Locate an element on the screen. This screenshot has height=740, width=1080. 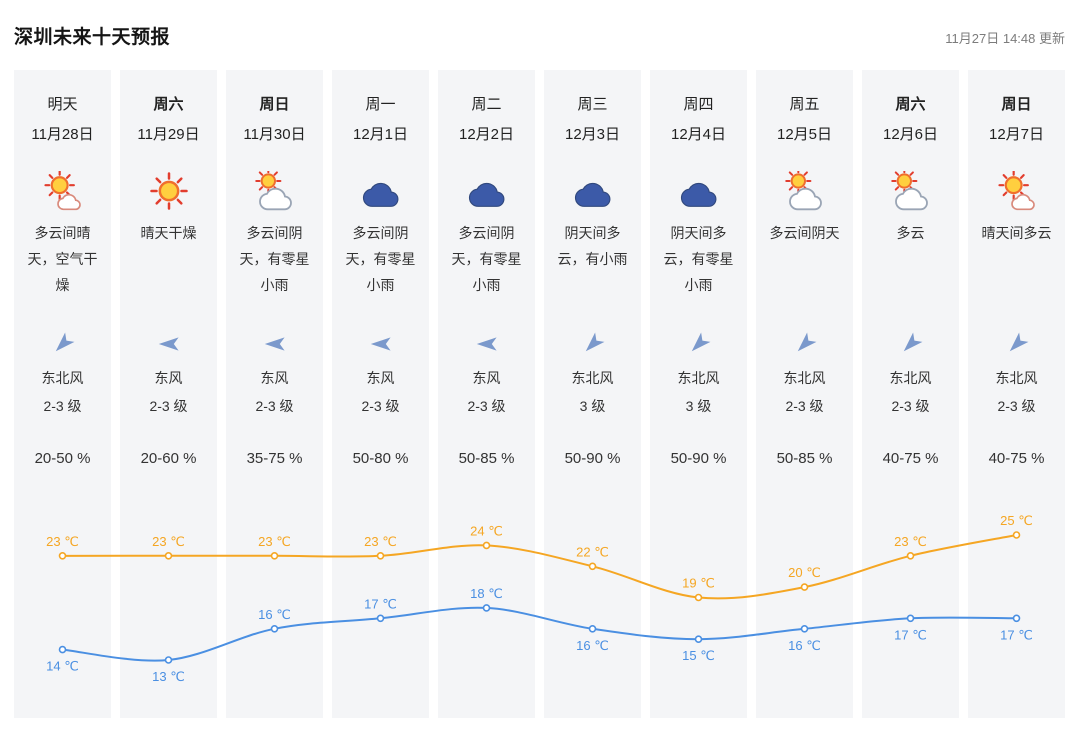
update-time: 11月27日 14:48 更新 is located at coordinates (1005, 38).